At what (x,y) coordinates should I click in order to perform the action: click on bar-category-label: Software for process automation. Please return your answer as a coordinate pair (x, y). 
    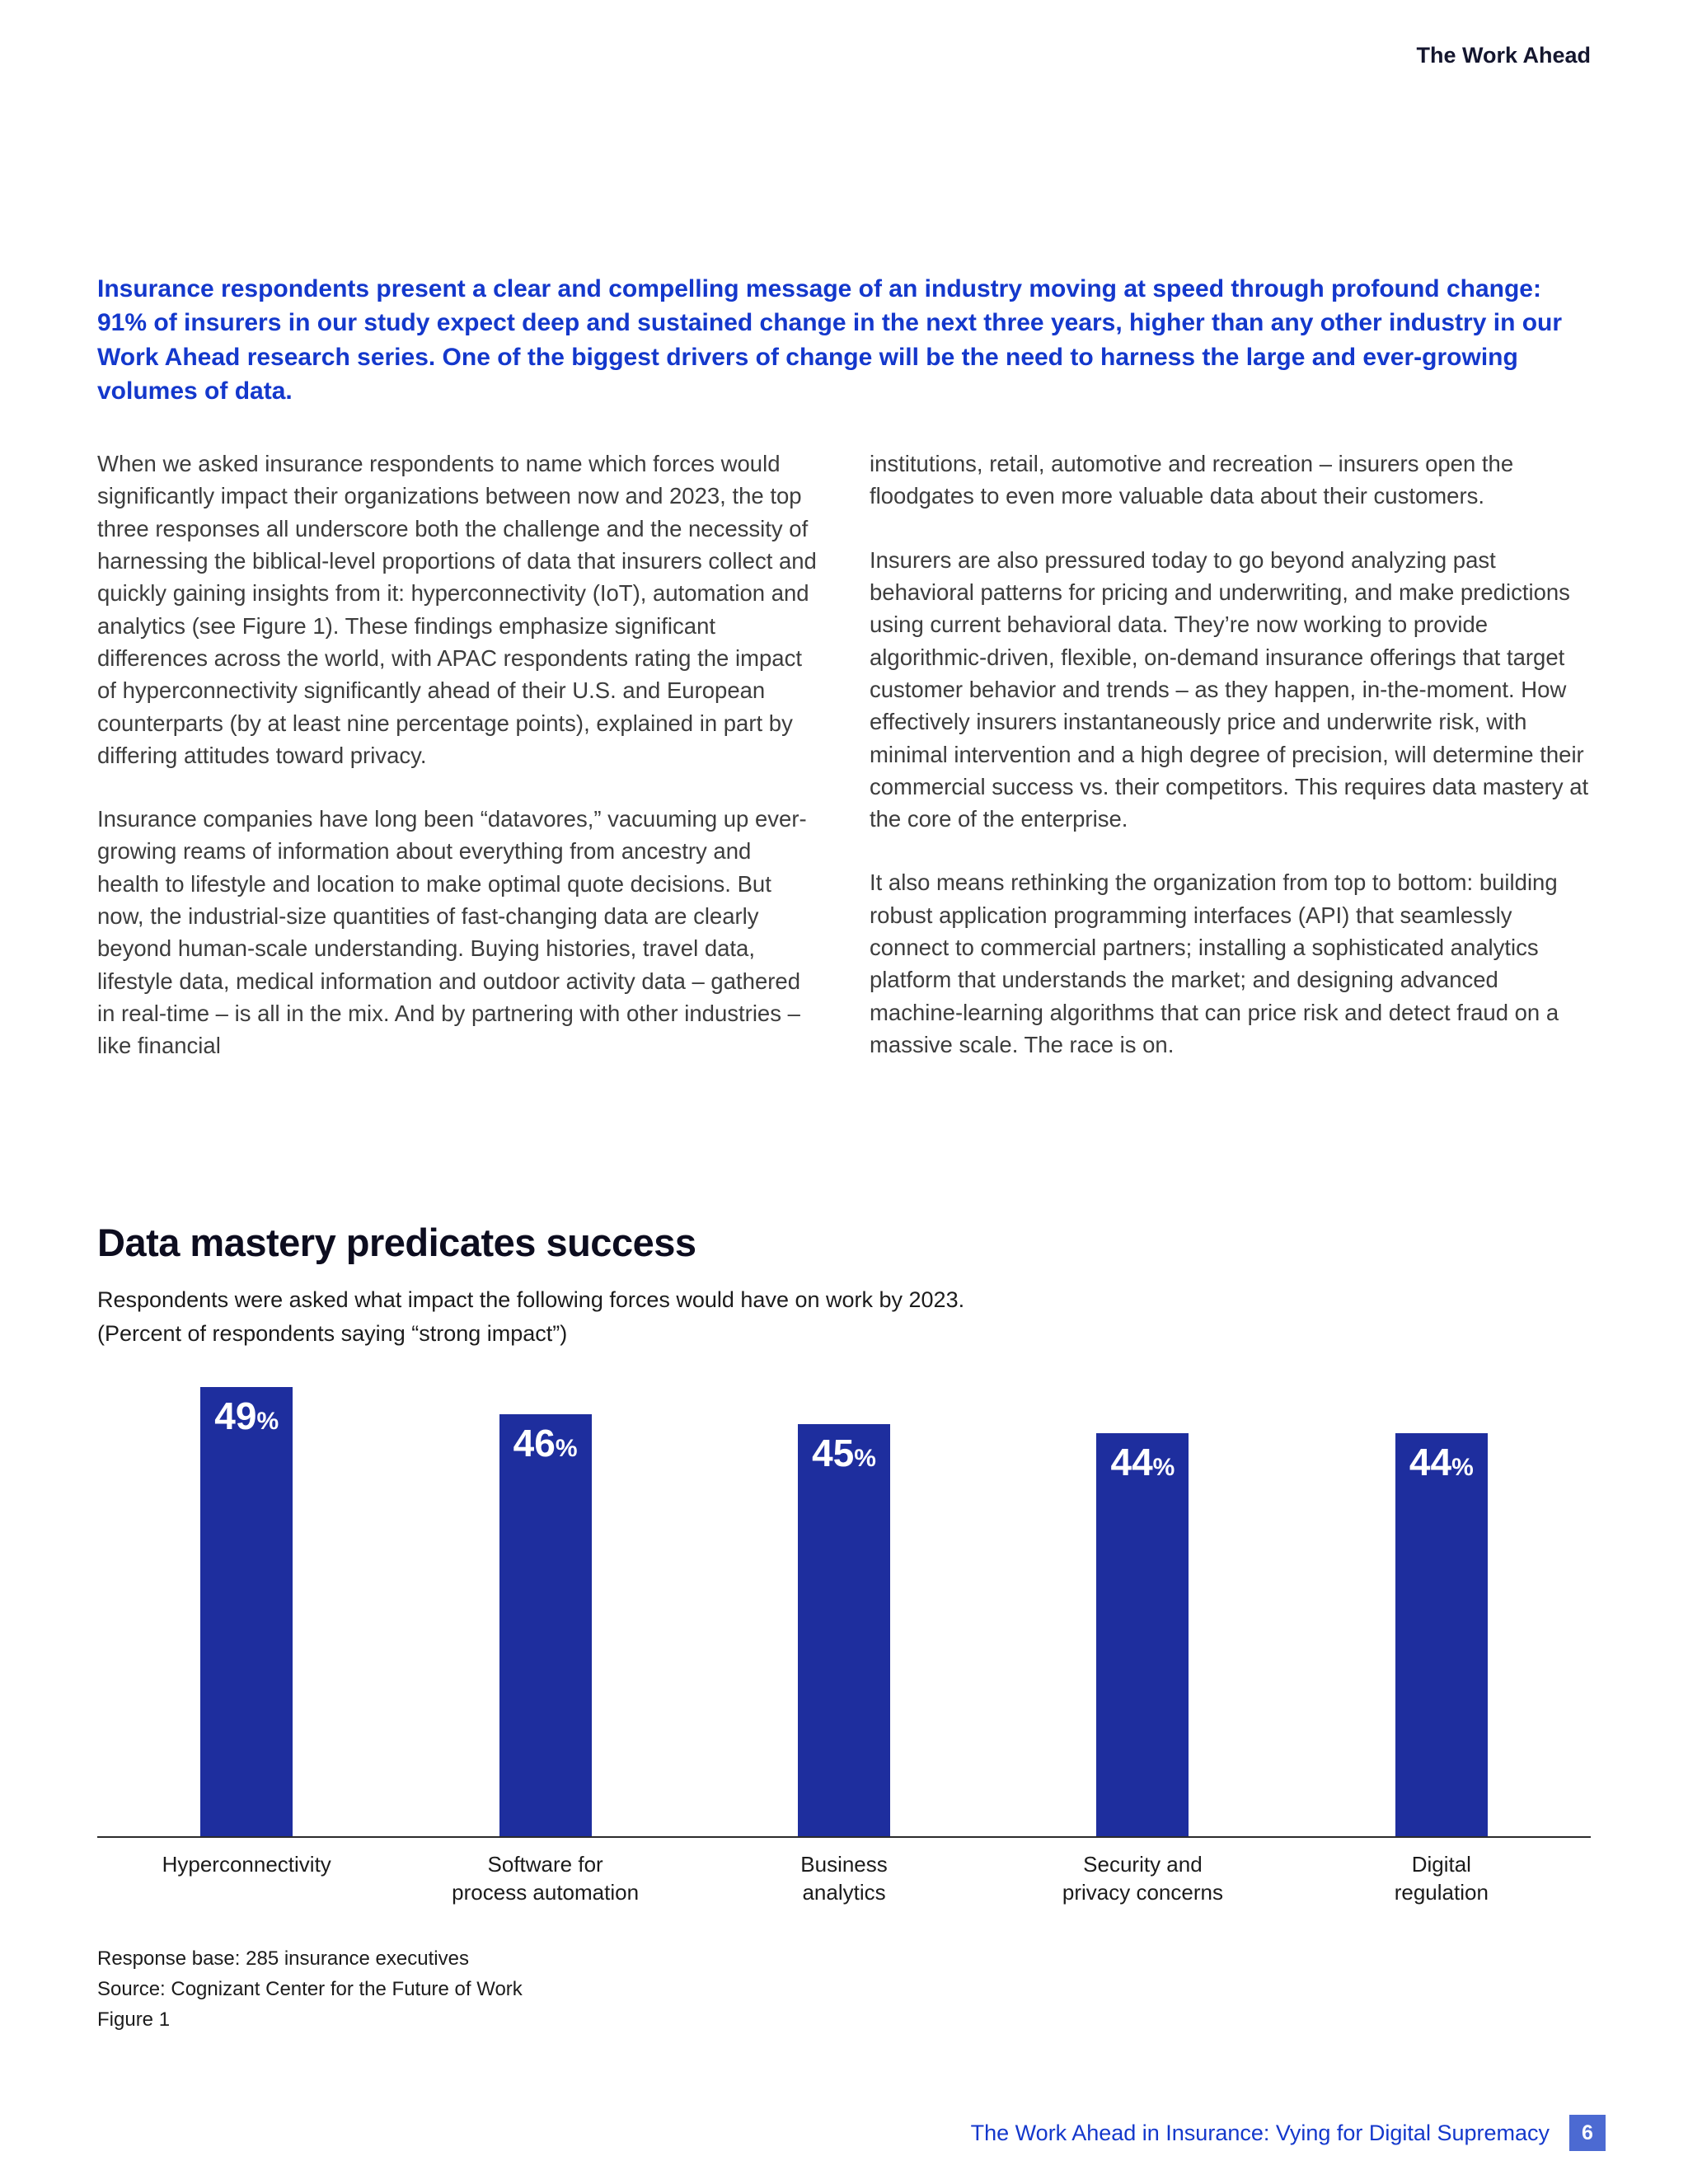
    Looking at the image, I should click on (546, 1878).